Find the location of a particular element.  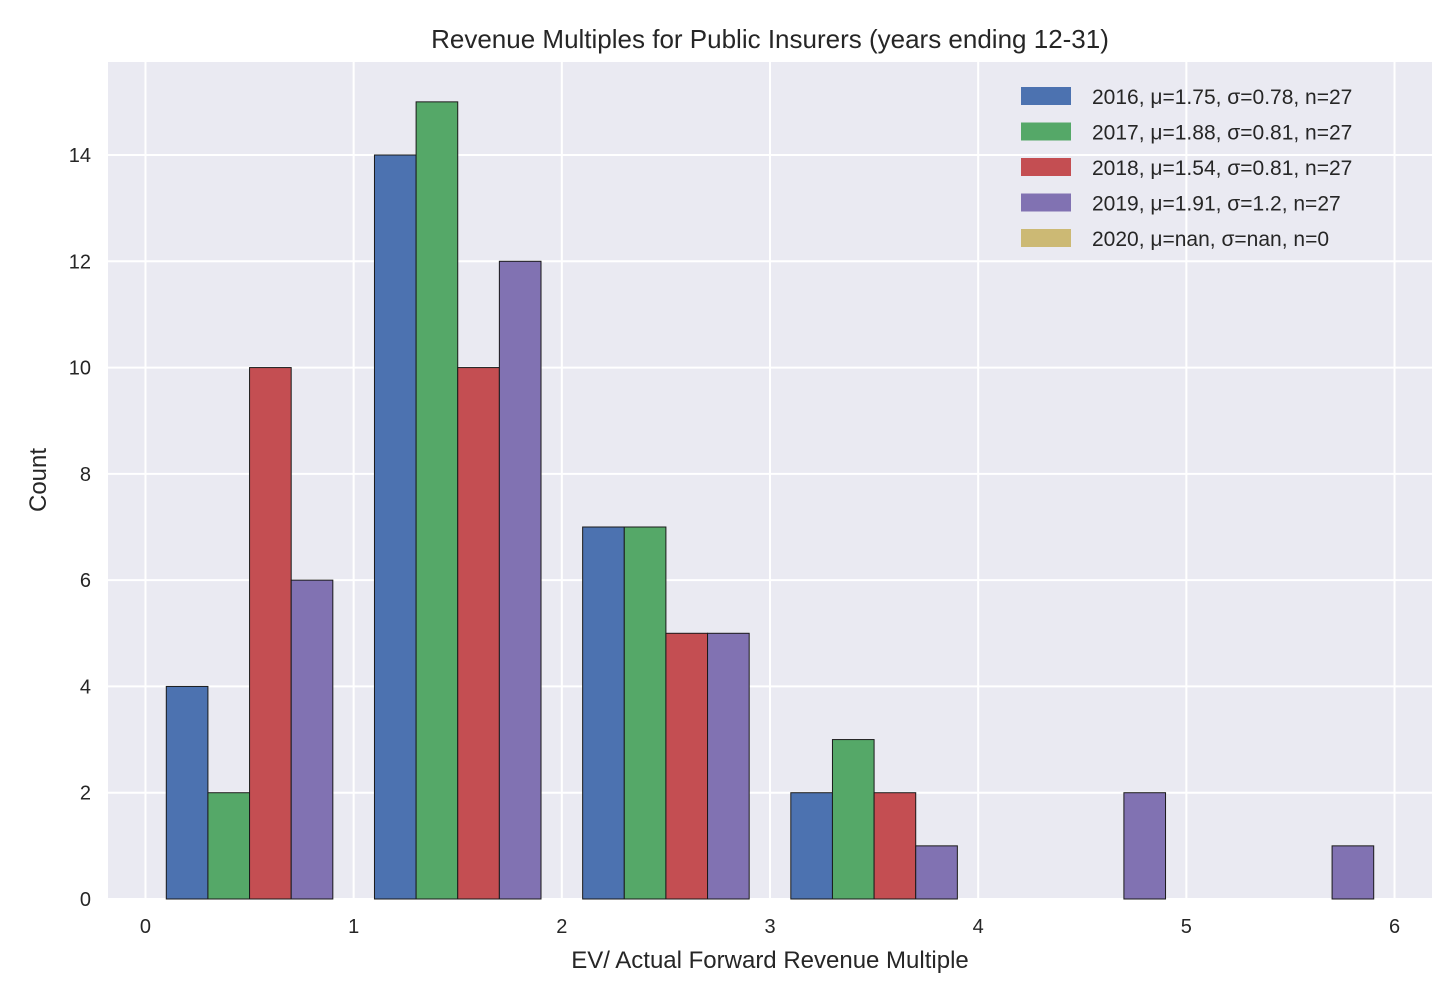

x-tick-label: 2 is located at coordinates (561, 927).